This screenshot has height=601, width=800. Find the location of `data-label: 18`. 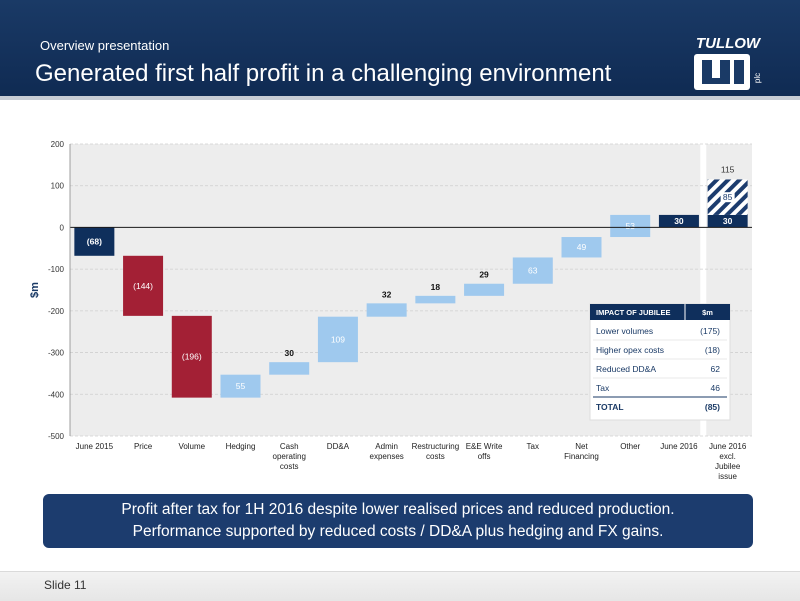

data-label: 18 is located at coordinates (436, 287).